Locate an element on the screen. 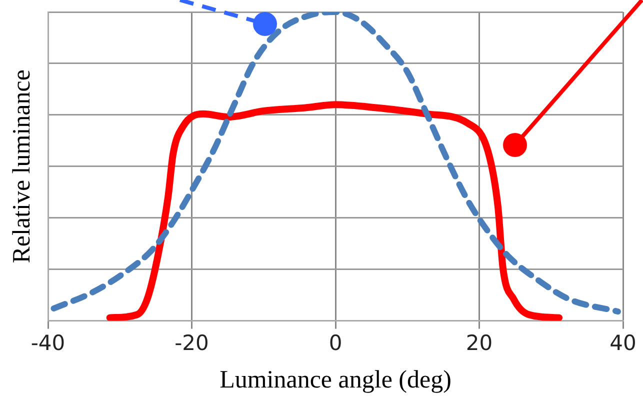 Image resolution: width=643 pixels, height=404 pixels. x-axis-title: Luminance angle (deg) is located at coordinates (336, 380).